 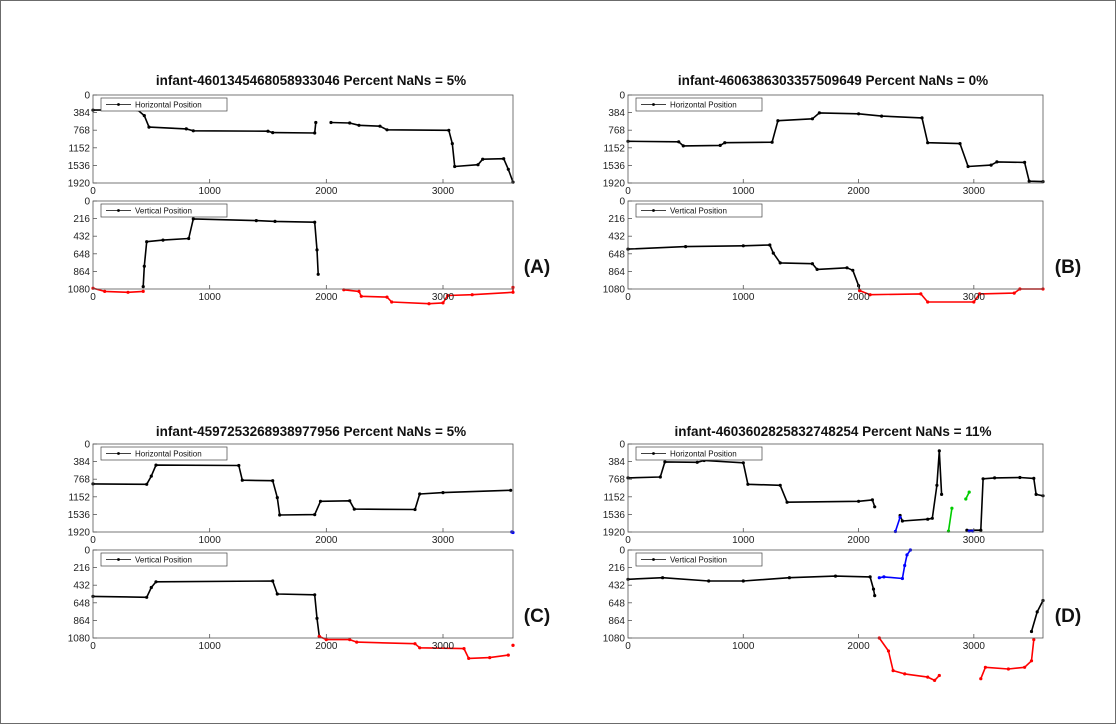 I want to click on y-tick-label: 1080, so click(x=79, y=639).